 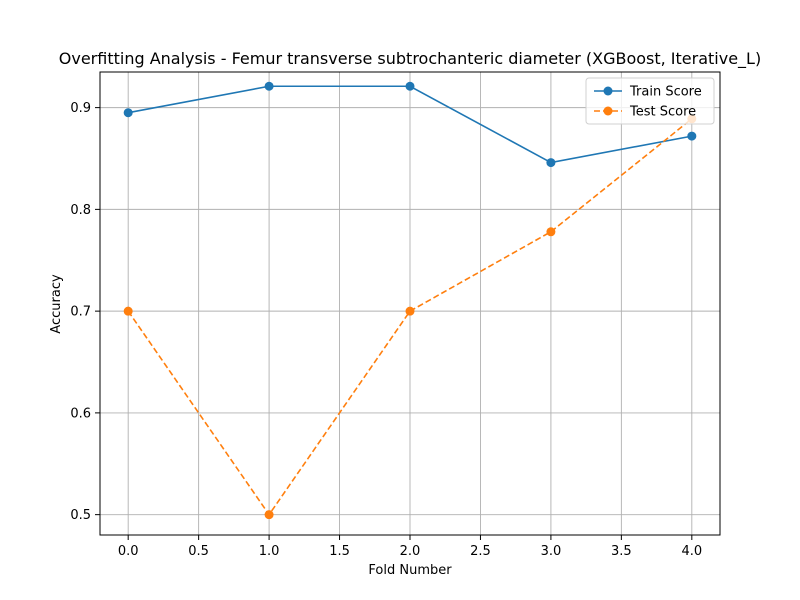 What do you see at coordinates (621, 551) in the screenshot?
I see `x-tick-label: 3.5` at bounding box center [621, 551].